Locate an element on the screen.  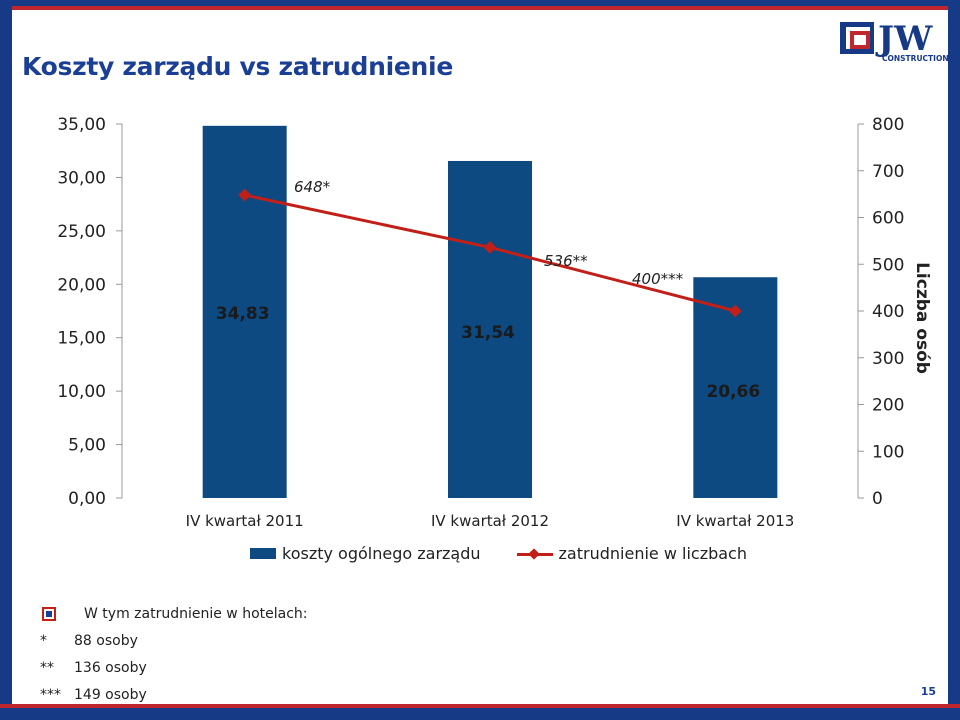
legend-item-line: zatrudnienie w liczbach is located at coordinates (631, 553).